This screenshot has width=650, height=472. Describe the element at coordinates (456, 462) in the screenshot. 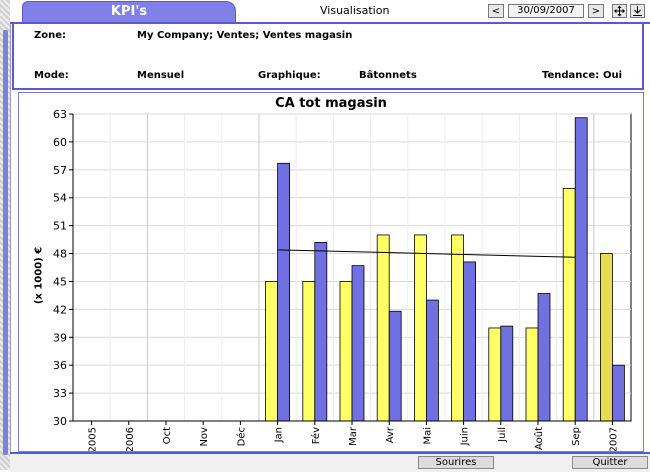

I see `smiles-button: Sourires` at that location.